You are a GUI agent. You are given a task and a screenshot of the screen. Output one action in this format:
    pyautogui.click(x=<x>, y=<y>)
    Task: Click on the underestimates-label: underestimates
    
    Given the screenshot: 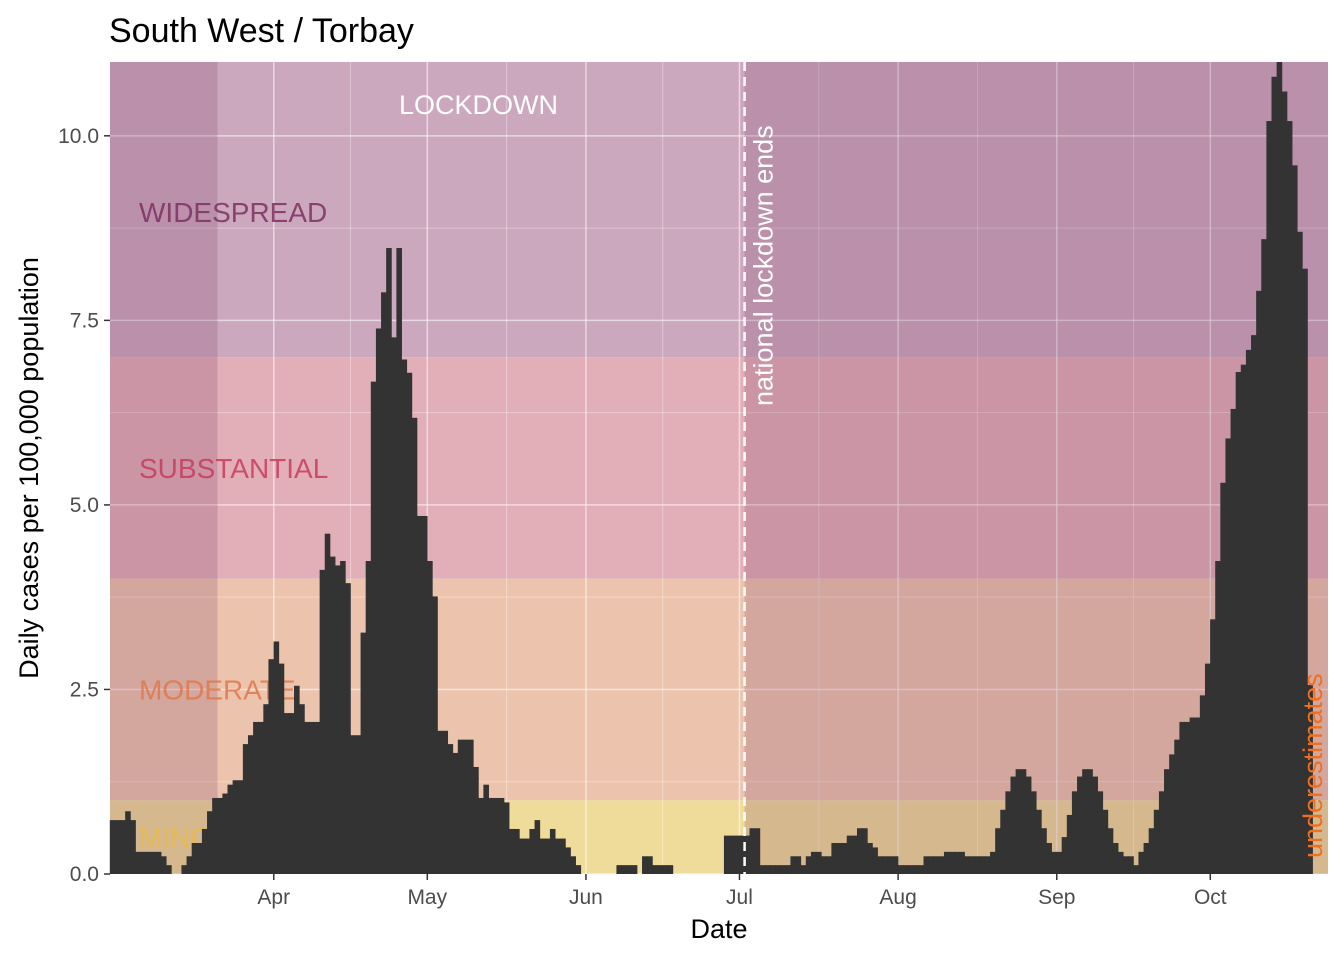 What is the action you would take?
    pyautogui.click(x=1313, y=765)
    